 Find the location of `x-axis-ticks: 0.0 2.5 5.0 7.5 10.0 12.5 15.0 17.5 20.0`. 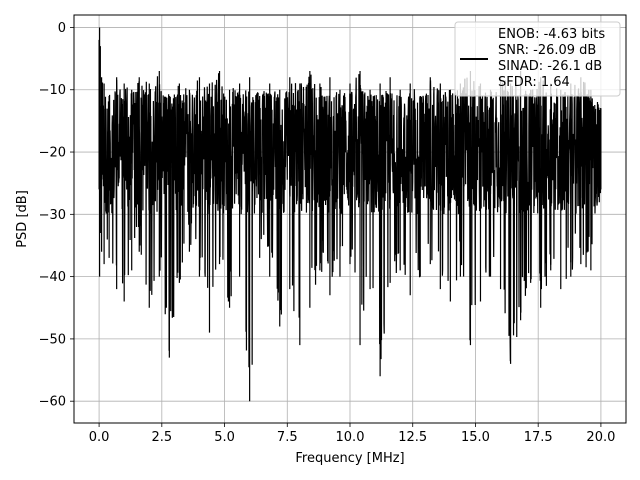

x-axis-ticks: 0.0 2.5 5.0 7.5 10.0 12.5 15.0 17.5 20.0 is located at coordinates (352, 434).